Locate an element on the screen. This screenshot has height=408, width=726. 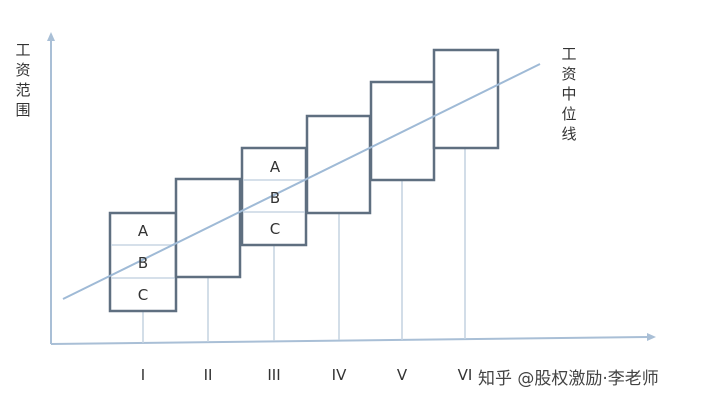
grade-iii-sub-b: B is located at coordinates (275, 198).